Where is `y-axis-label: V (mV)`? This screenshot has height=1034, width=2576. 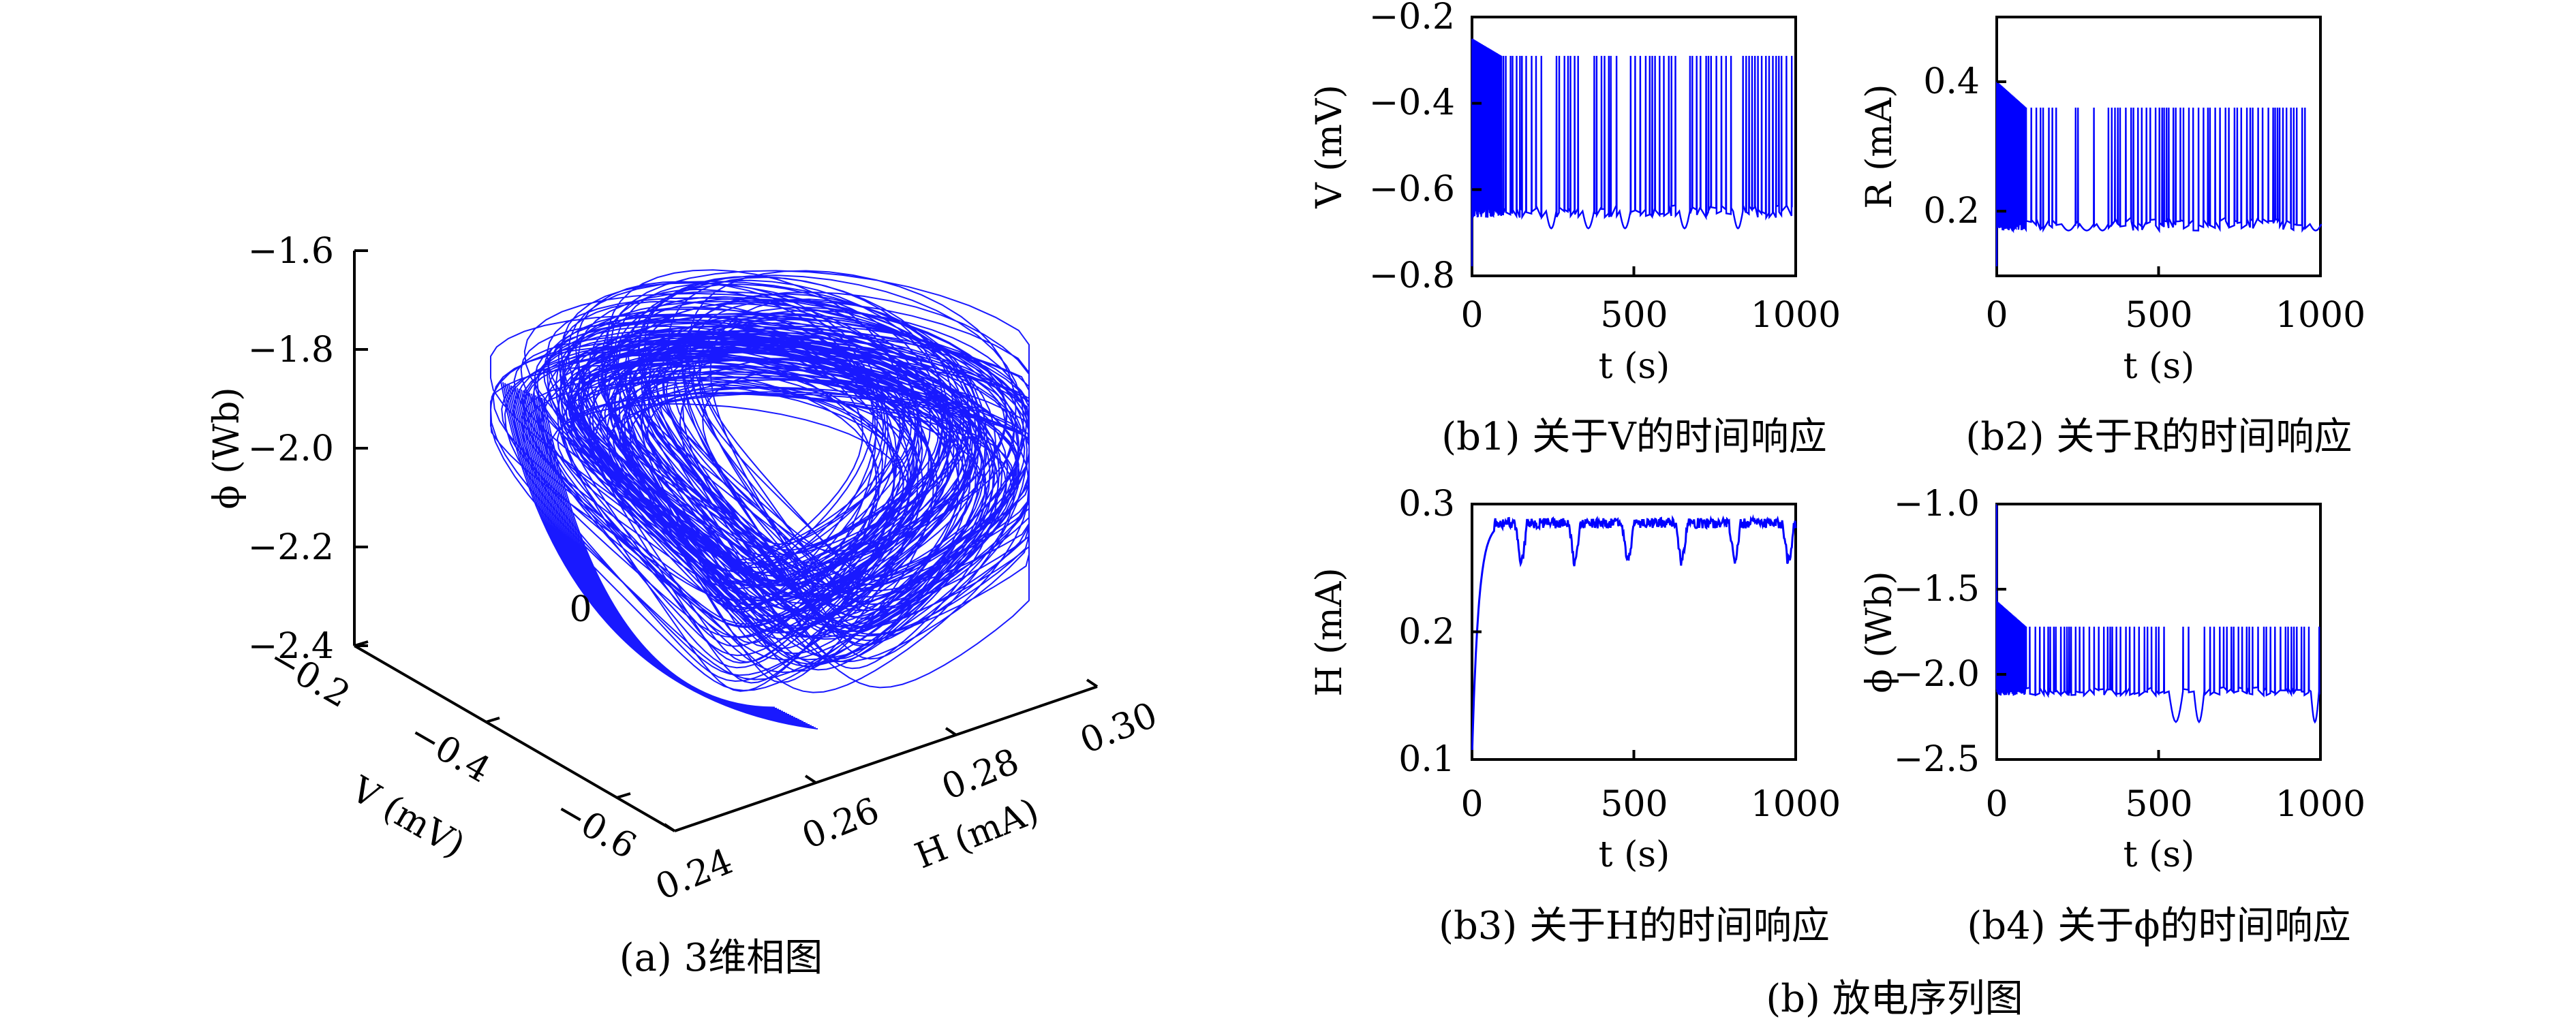
y-axis-label: V (mV) is located at coordinates (1329, 146).